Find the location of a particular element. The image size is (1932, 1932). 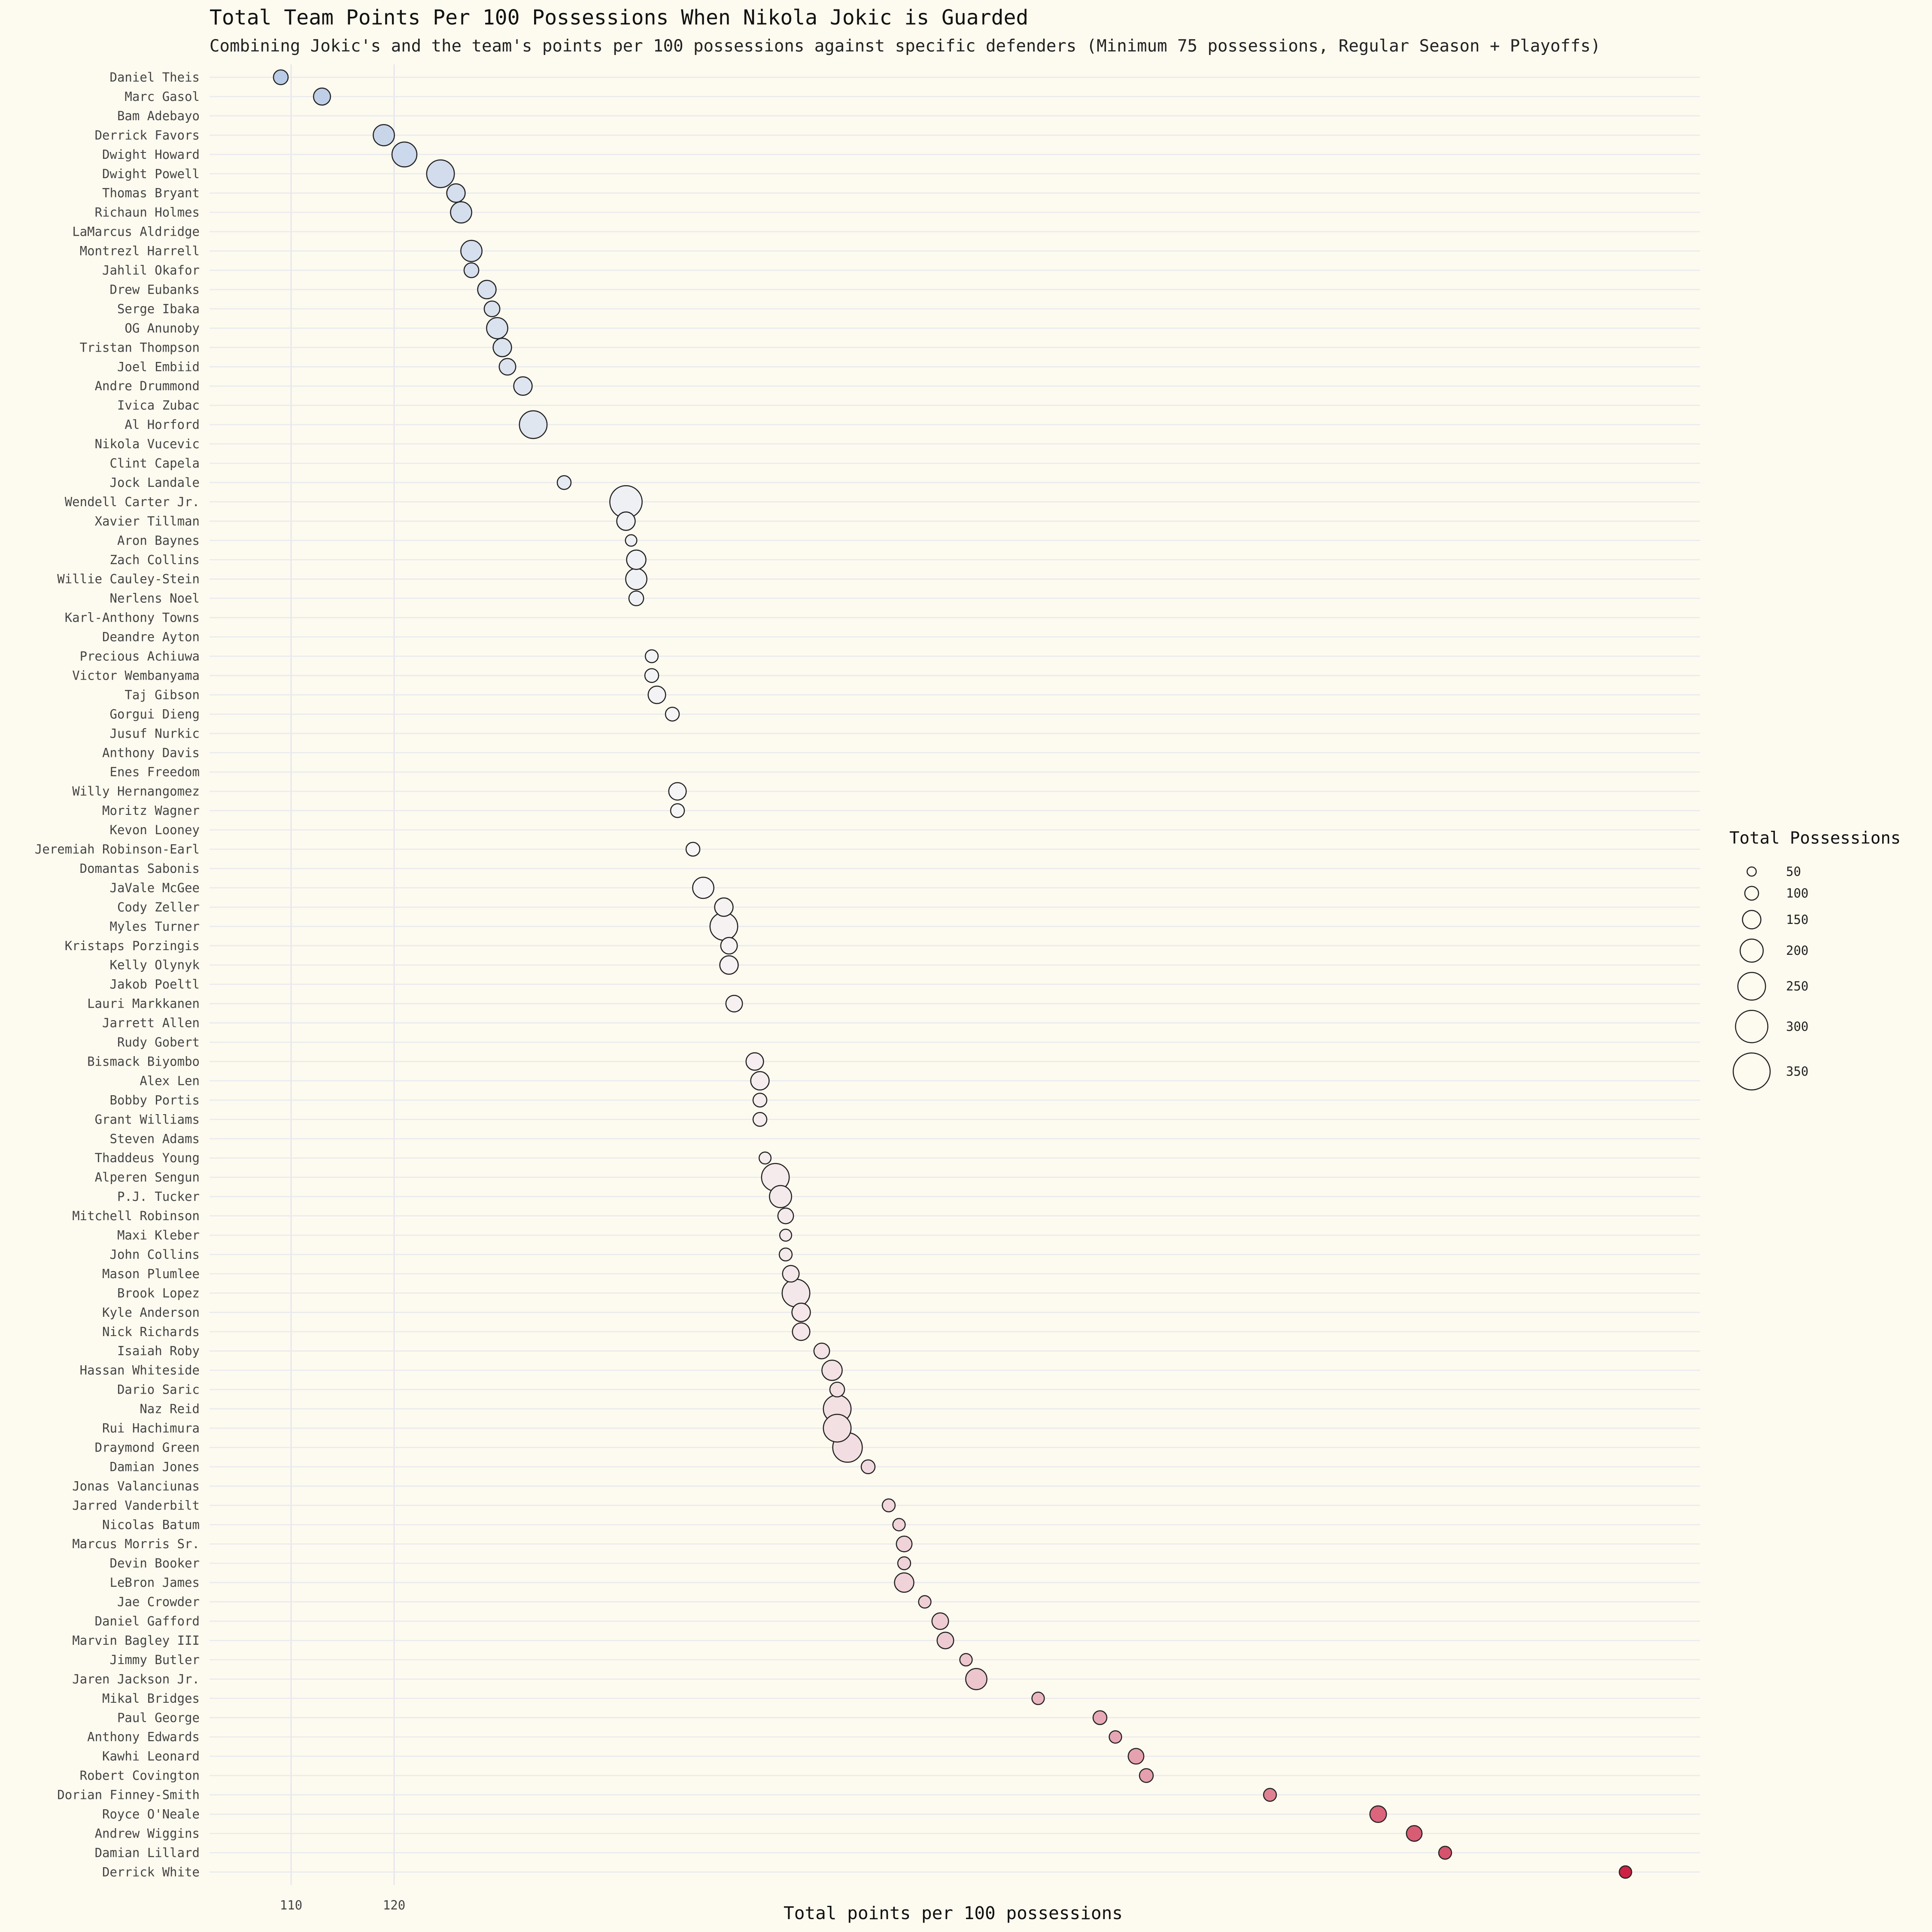

y-tick-label: Mason Plumlee is located at coordinates (151, 1274).